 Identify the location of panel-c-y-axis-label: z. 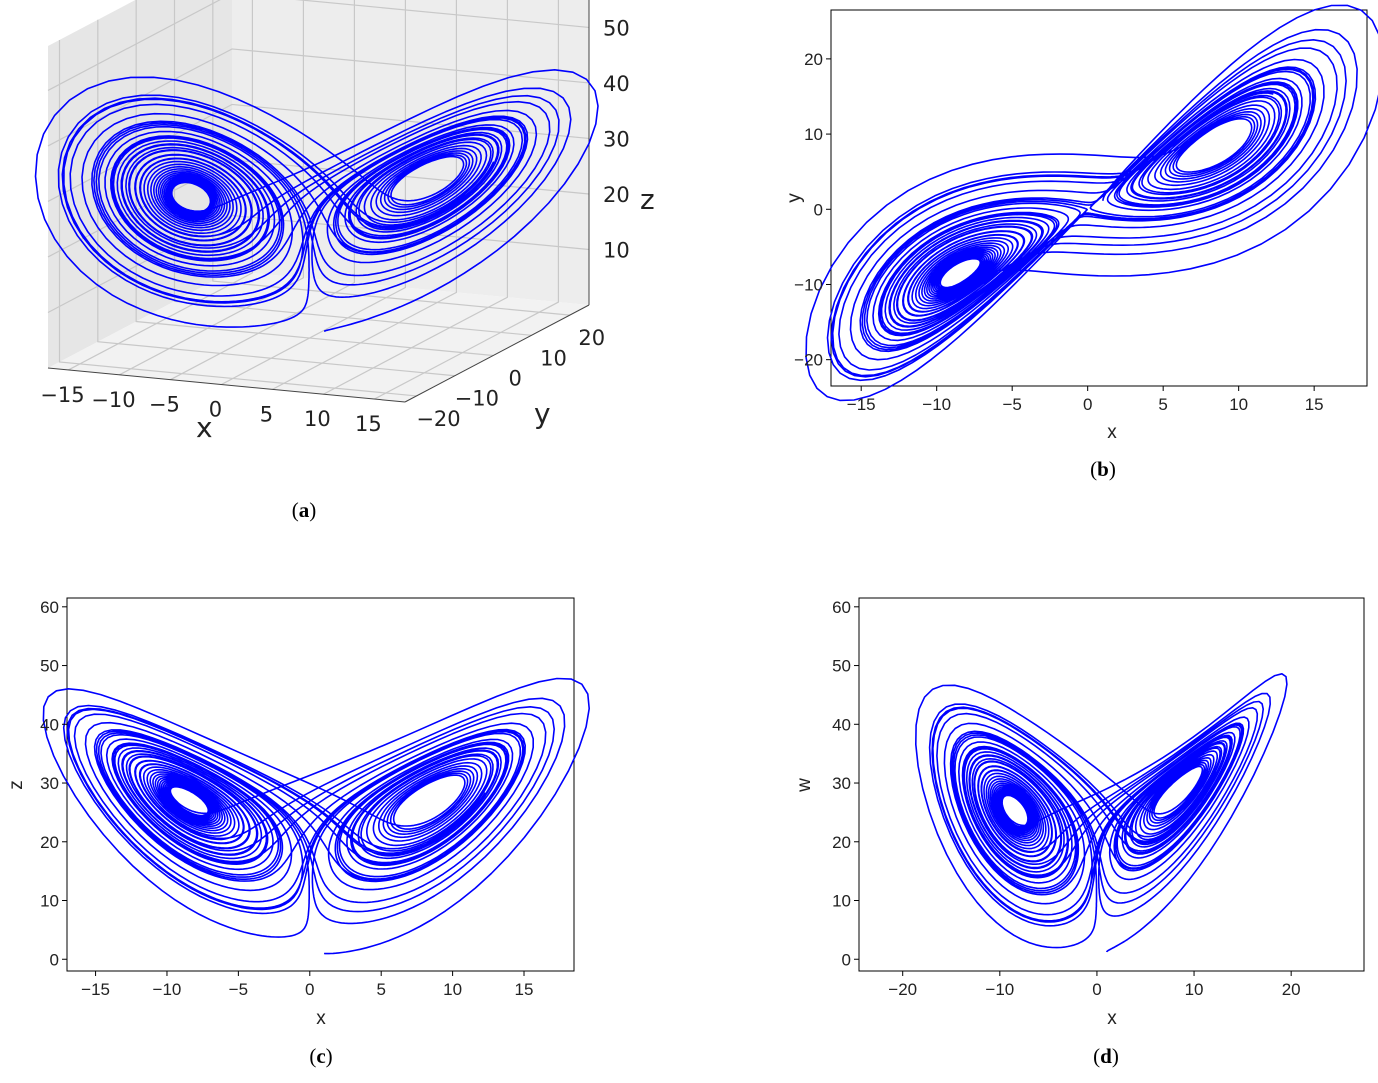
(16, 785).